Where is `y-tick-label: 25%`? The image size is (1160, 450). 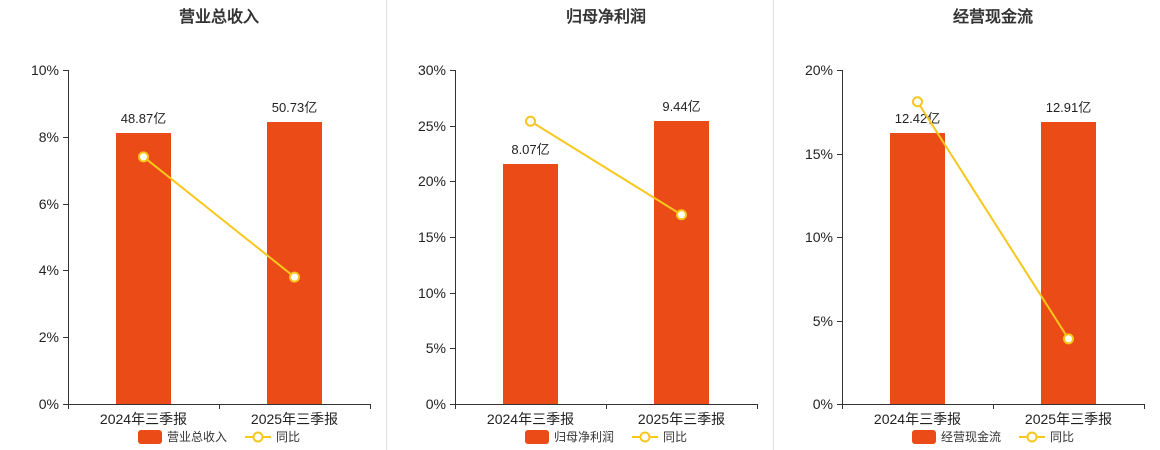 y-tick-label: 25% is located at coordinates (431, 125).